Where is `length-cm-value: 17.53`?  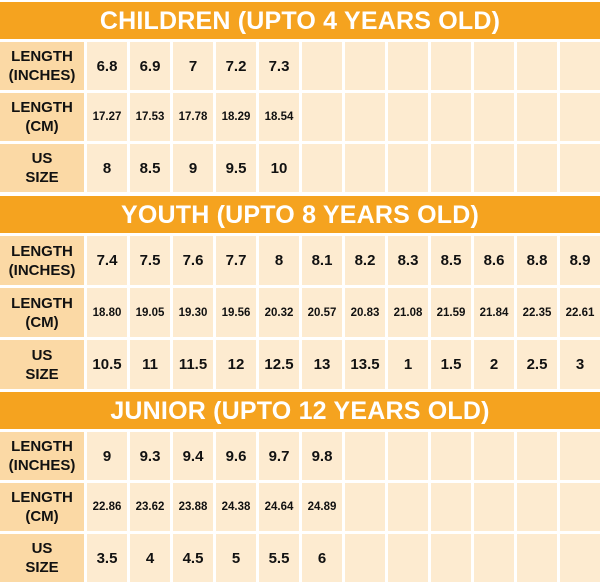
length-cm-value: 17.53 is located at coordinates (150, 117).